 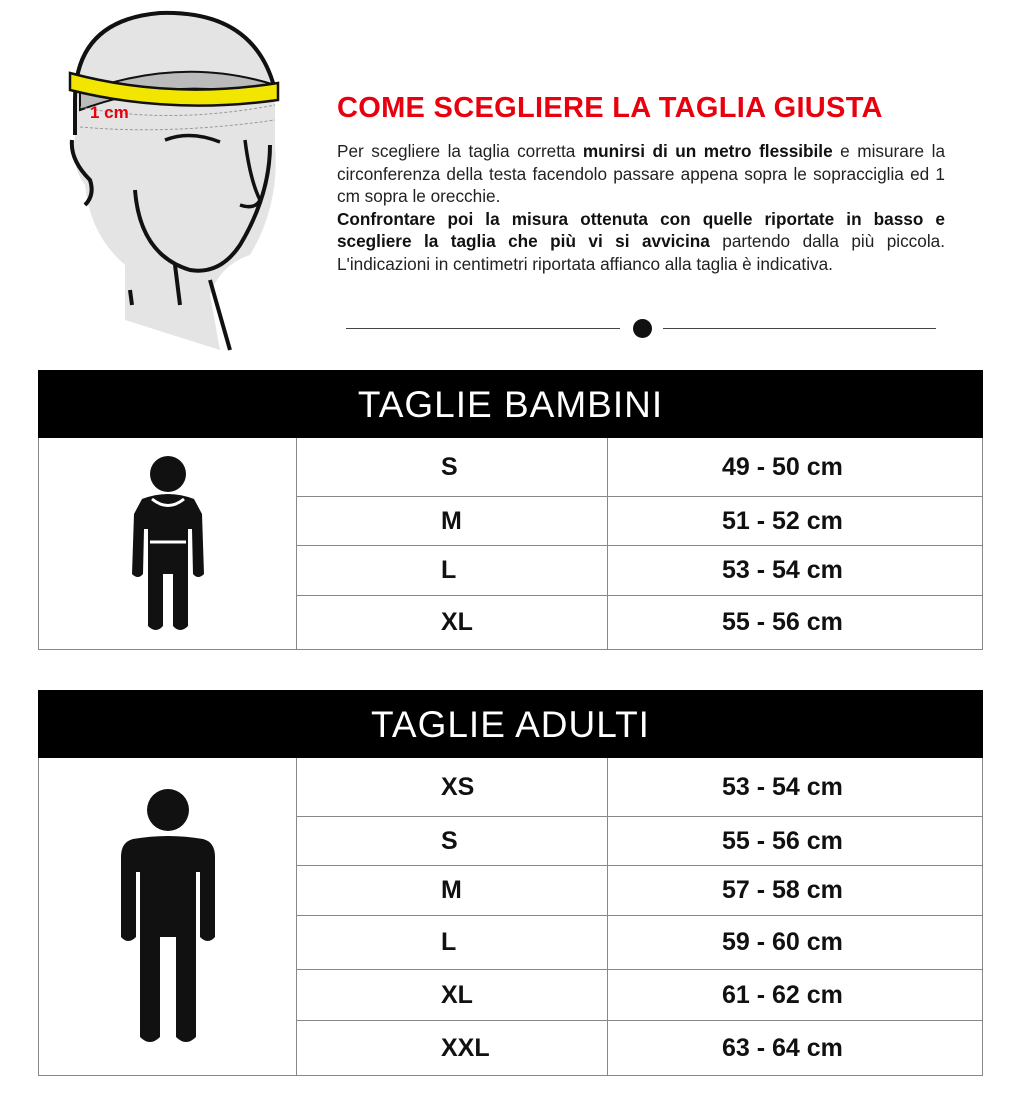 I want to click on table-row: XXL 63 - 64 cm, so click(x=639, y=1048).